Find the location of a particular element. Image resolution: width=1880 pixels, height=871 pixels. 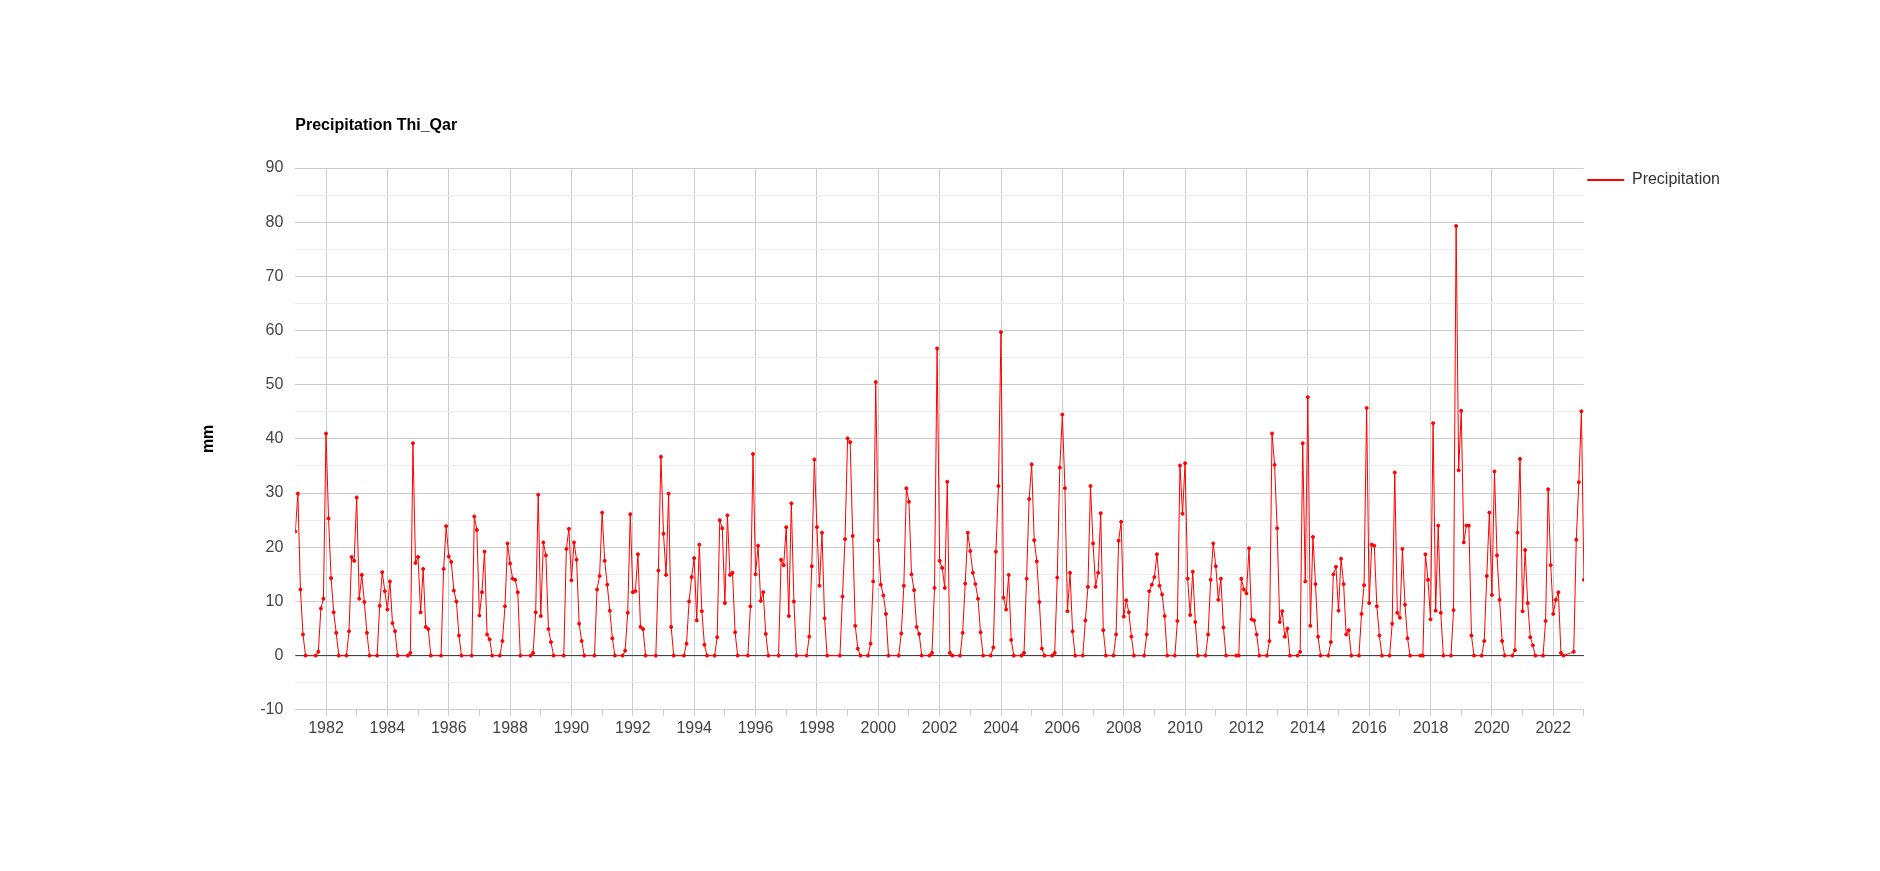

y-tick-label: 50 is located at coordinates (274, 384).